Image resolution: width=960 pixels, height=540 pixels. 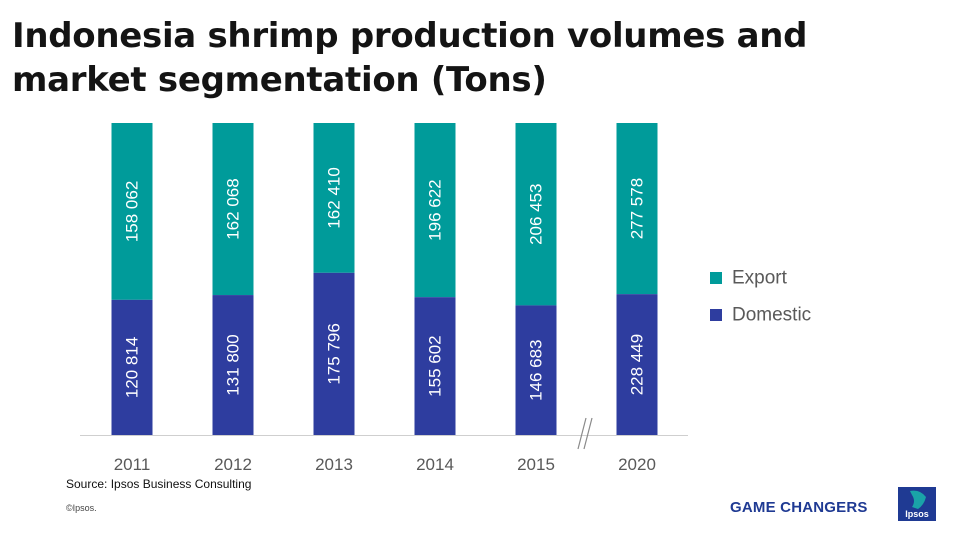 I want to click on domestic-bar-2012, so click(x=233, y=365).